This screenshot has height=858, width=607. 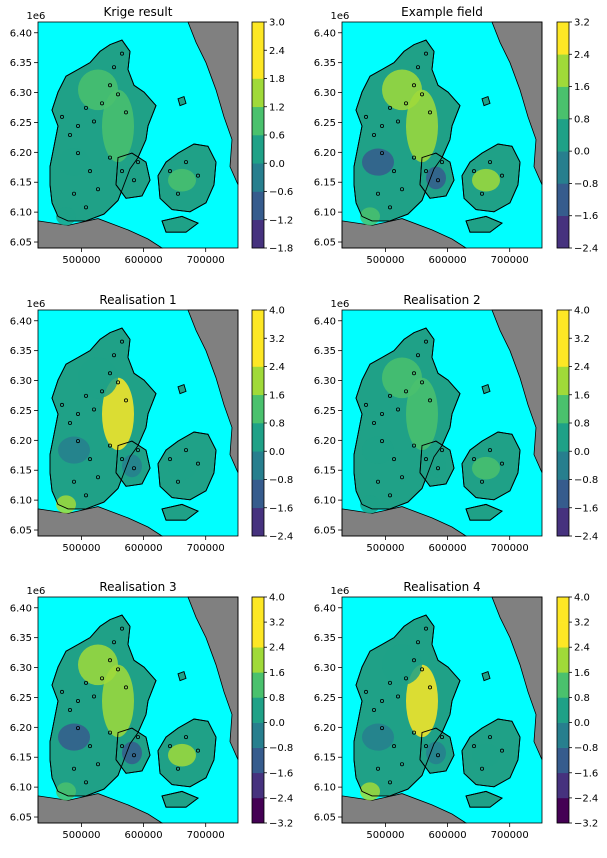 What do you see at coordinates (137, 300) in the screenshot?
I see `chart-title: Realisation 1` at bounding box center [137, 300].